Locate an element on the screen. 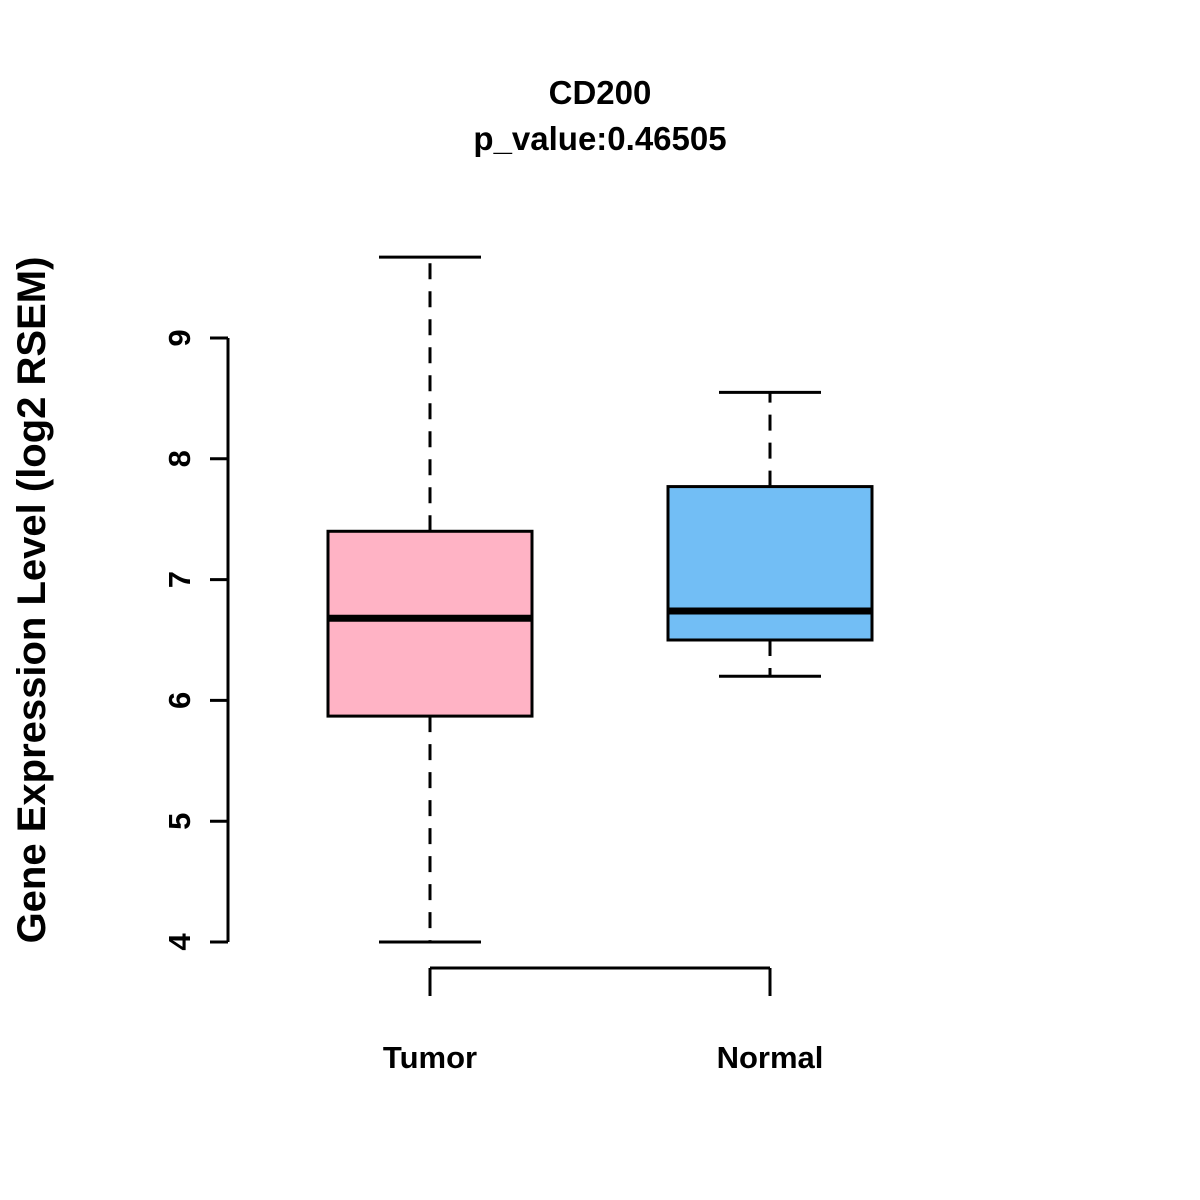 This screenshot has height=1200, width=1200. y-tick-label: 4 is located at coordinates (179, 942).